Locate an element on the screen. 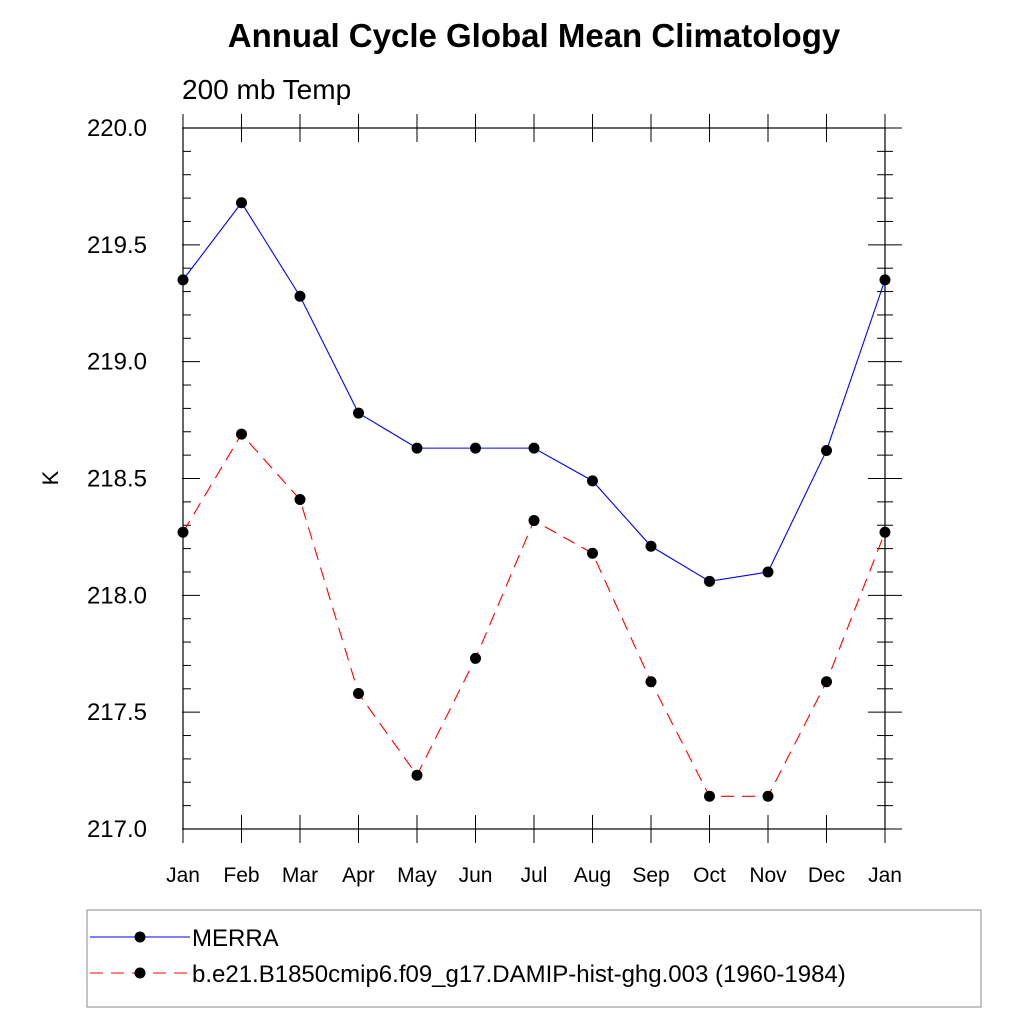  x-tick-label: Mar is located at coordinates (300, 875).